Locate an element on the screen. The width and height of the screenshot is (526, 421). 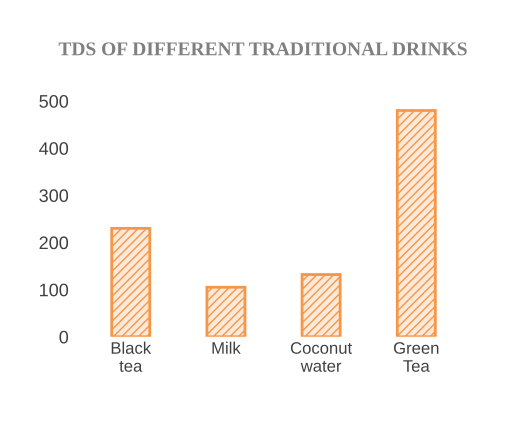
x-tick-label: Milk is located at coordinates (226, 348).